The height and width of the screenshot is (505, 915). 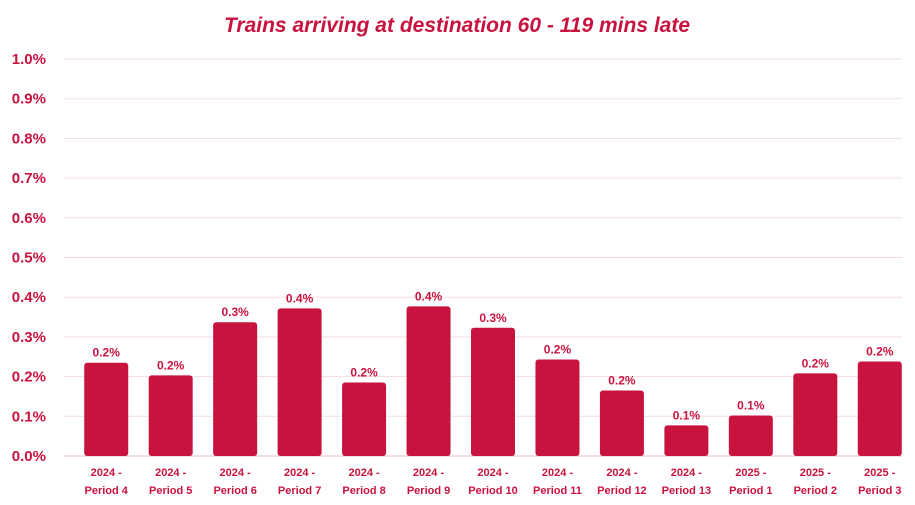 I want to click on x-tick-label: 2024 -Period 12, so click(x=622, y=482).